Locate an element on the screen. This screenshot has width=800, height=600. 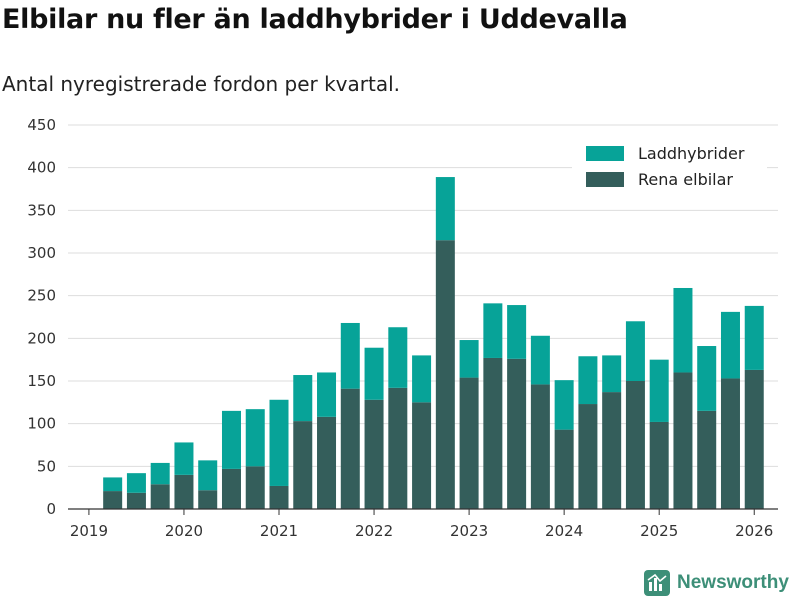
y-tick-label: 200 is located at coordinates (41, 338).